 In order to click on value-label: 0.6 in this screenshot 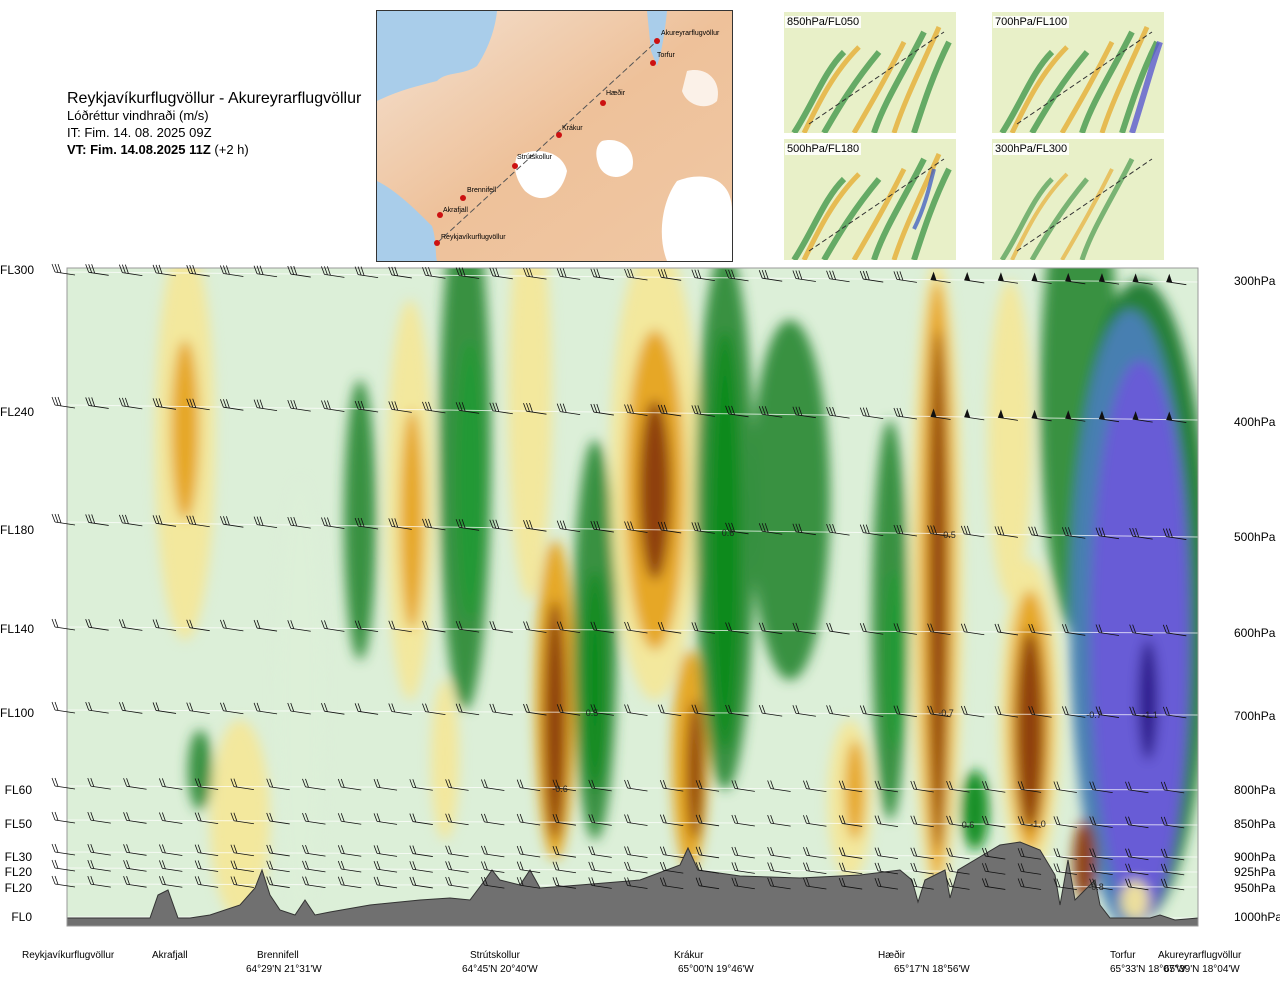, I will do `click(728, 533)`.